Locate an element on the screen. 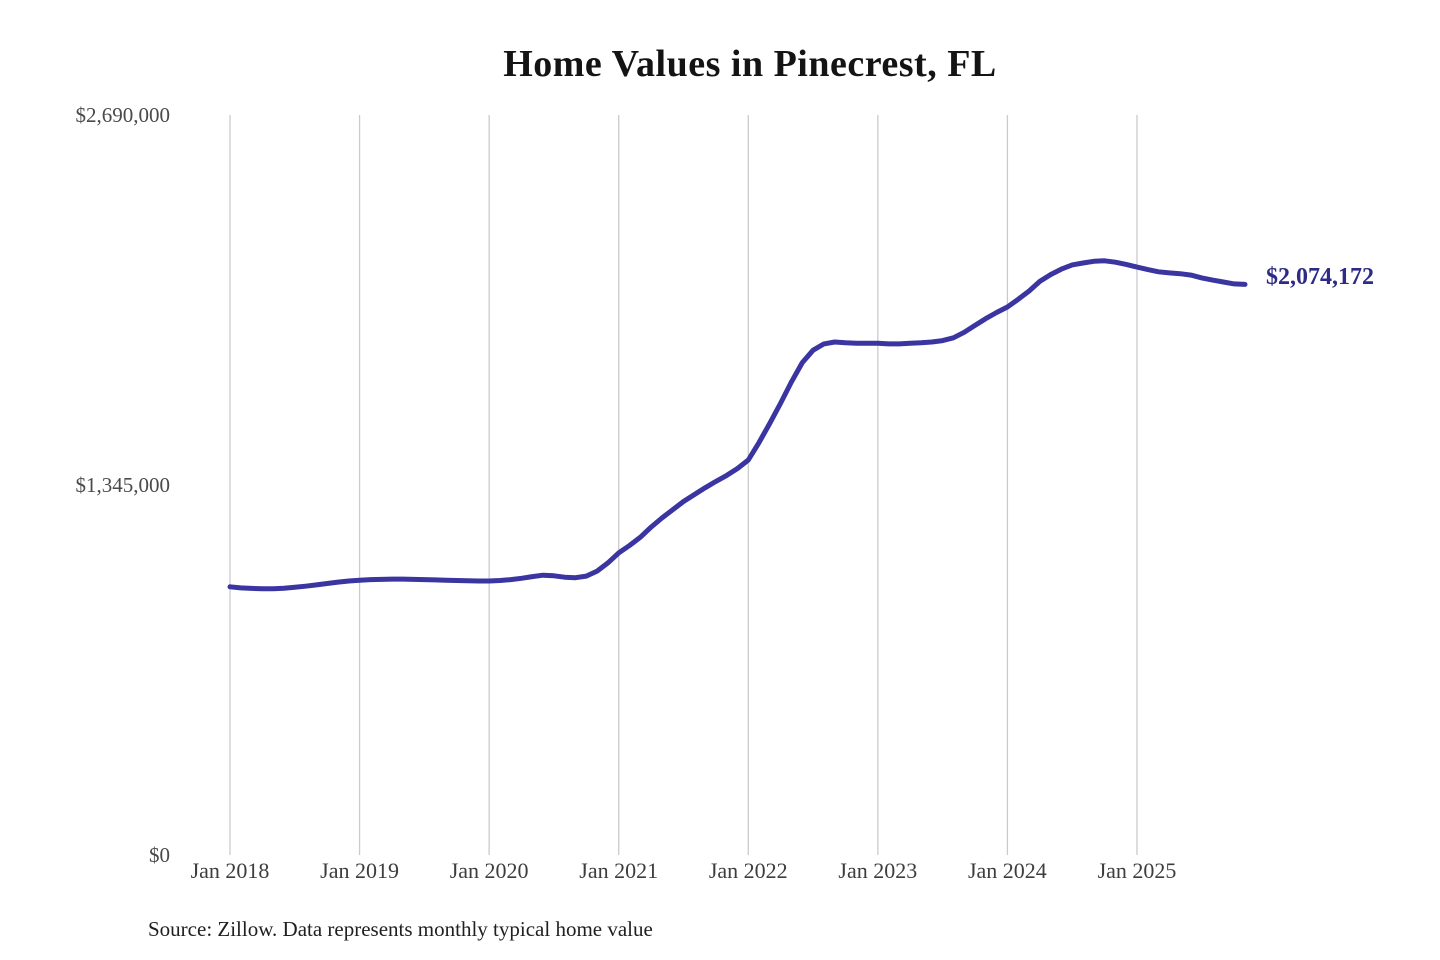  y-axis-label-zero: $0 is located at coordinates (159, 855).